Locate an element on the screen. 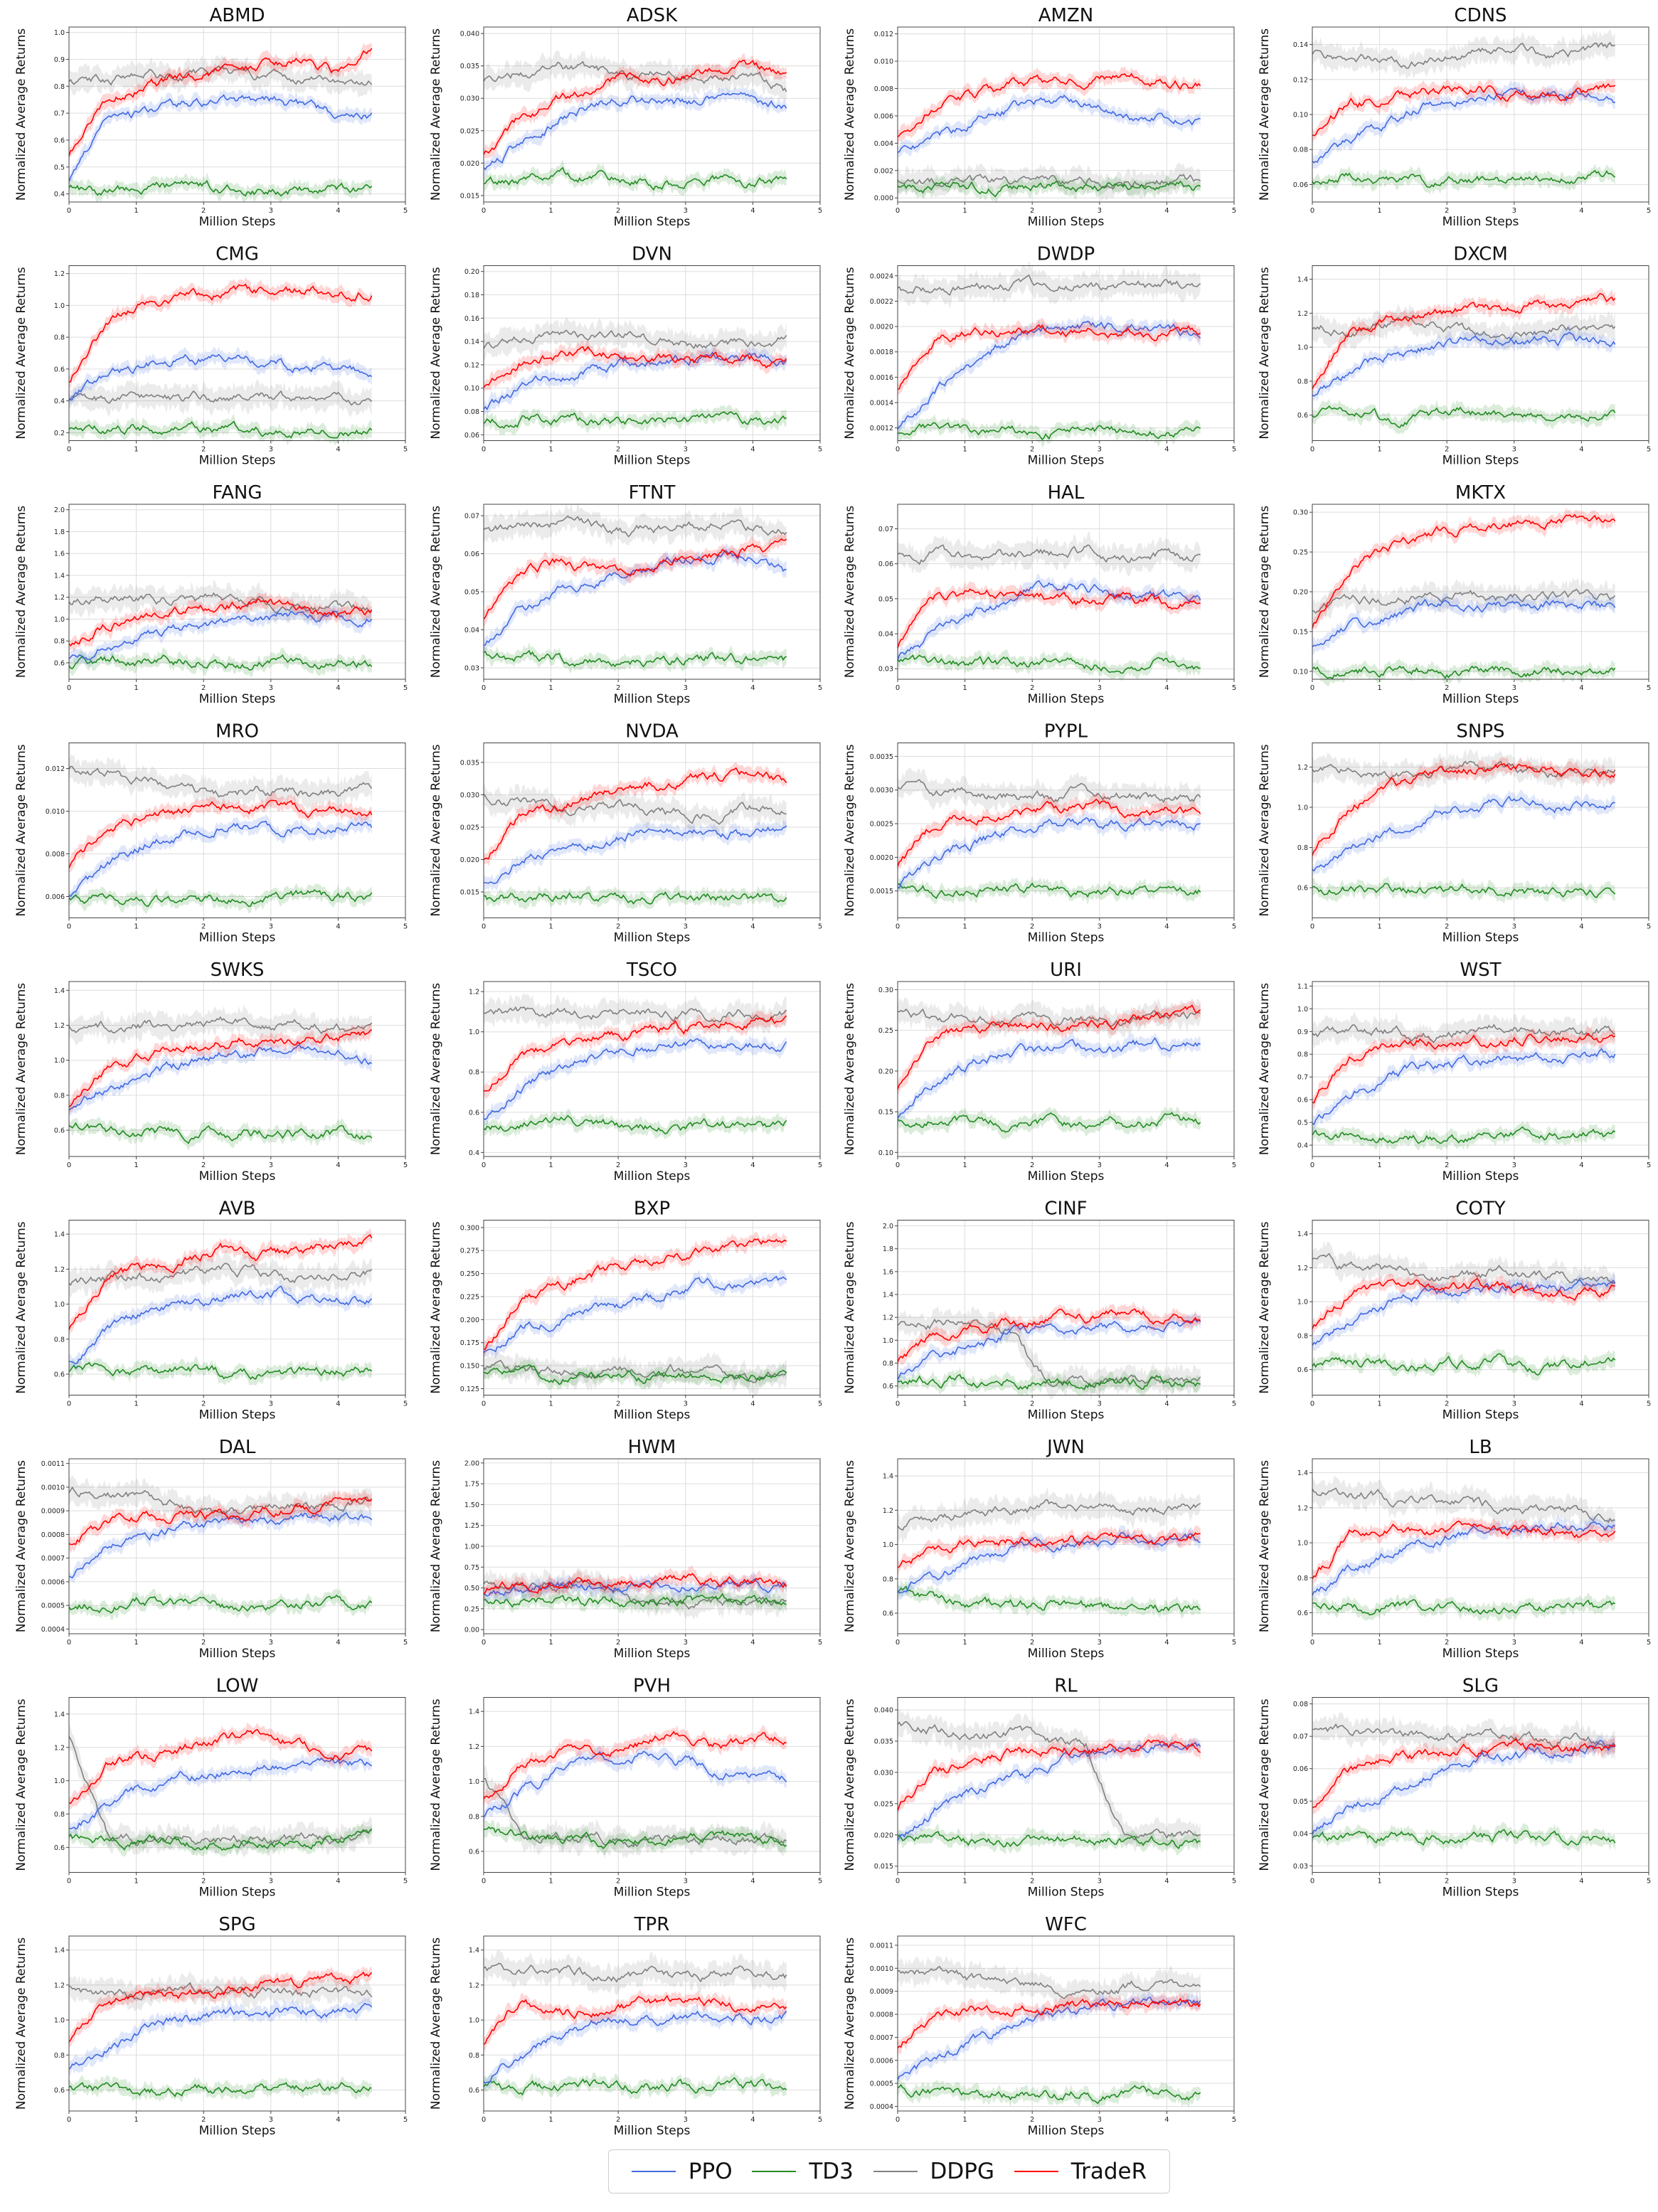  y-tick-label: 0.250 is located at coordinates (469, 1274).